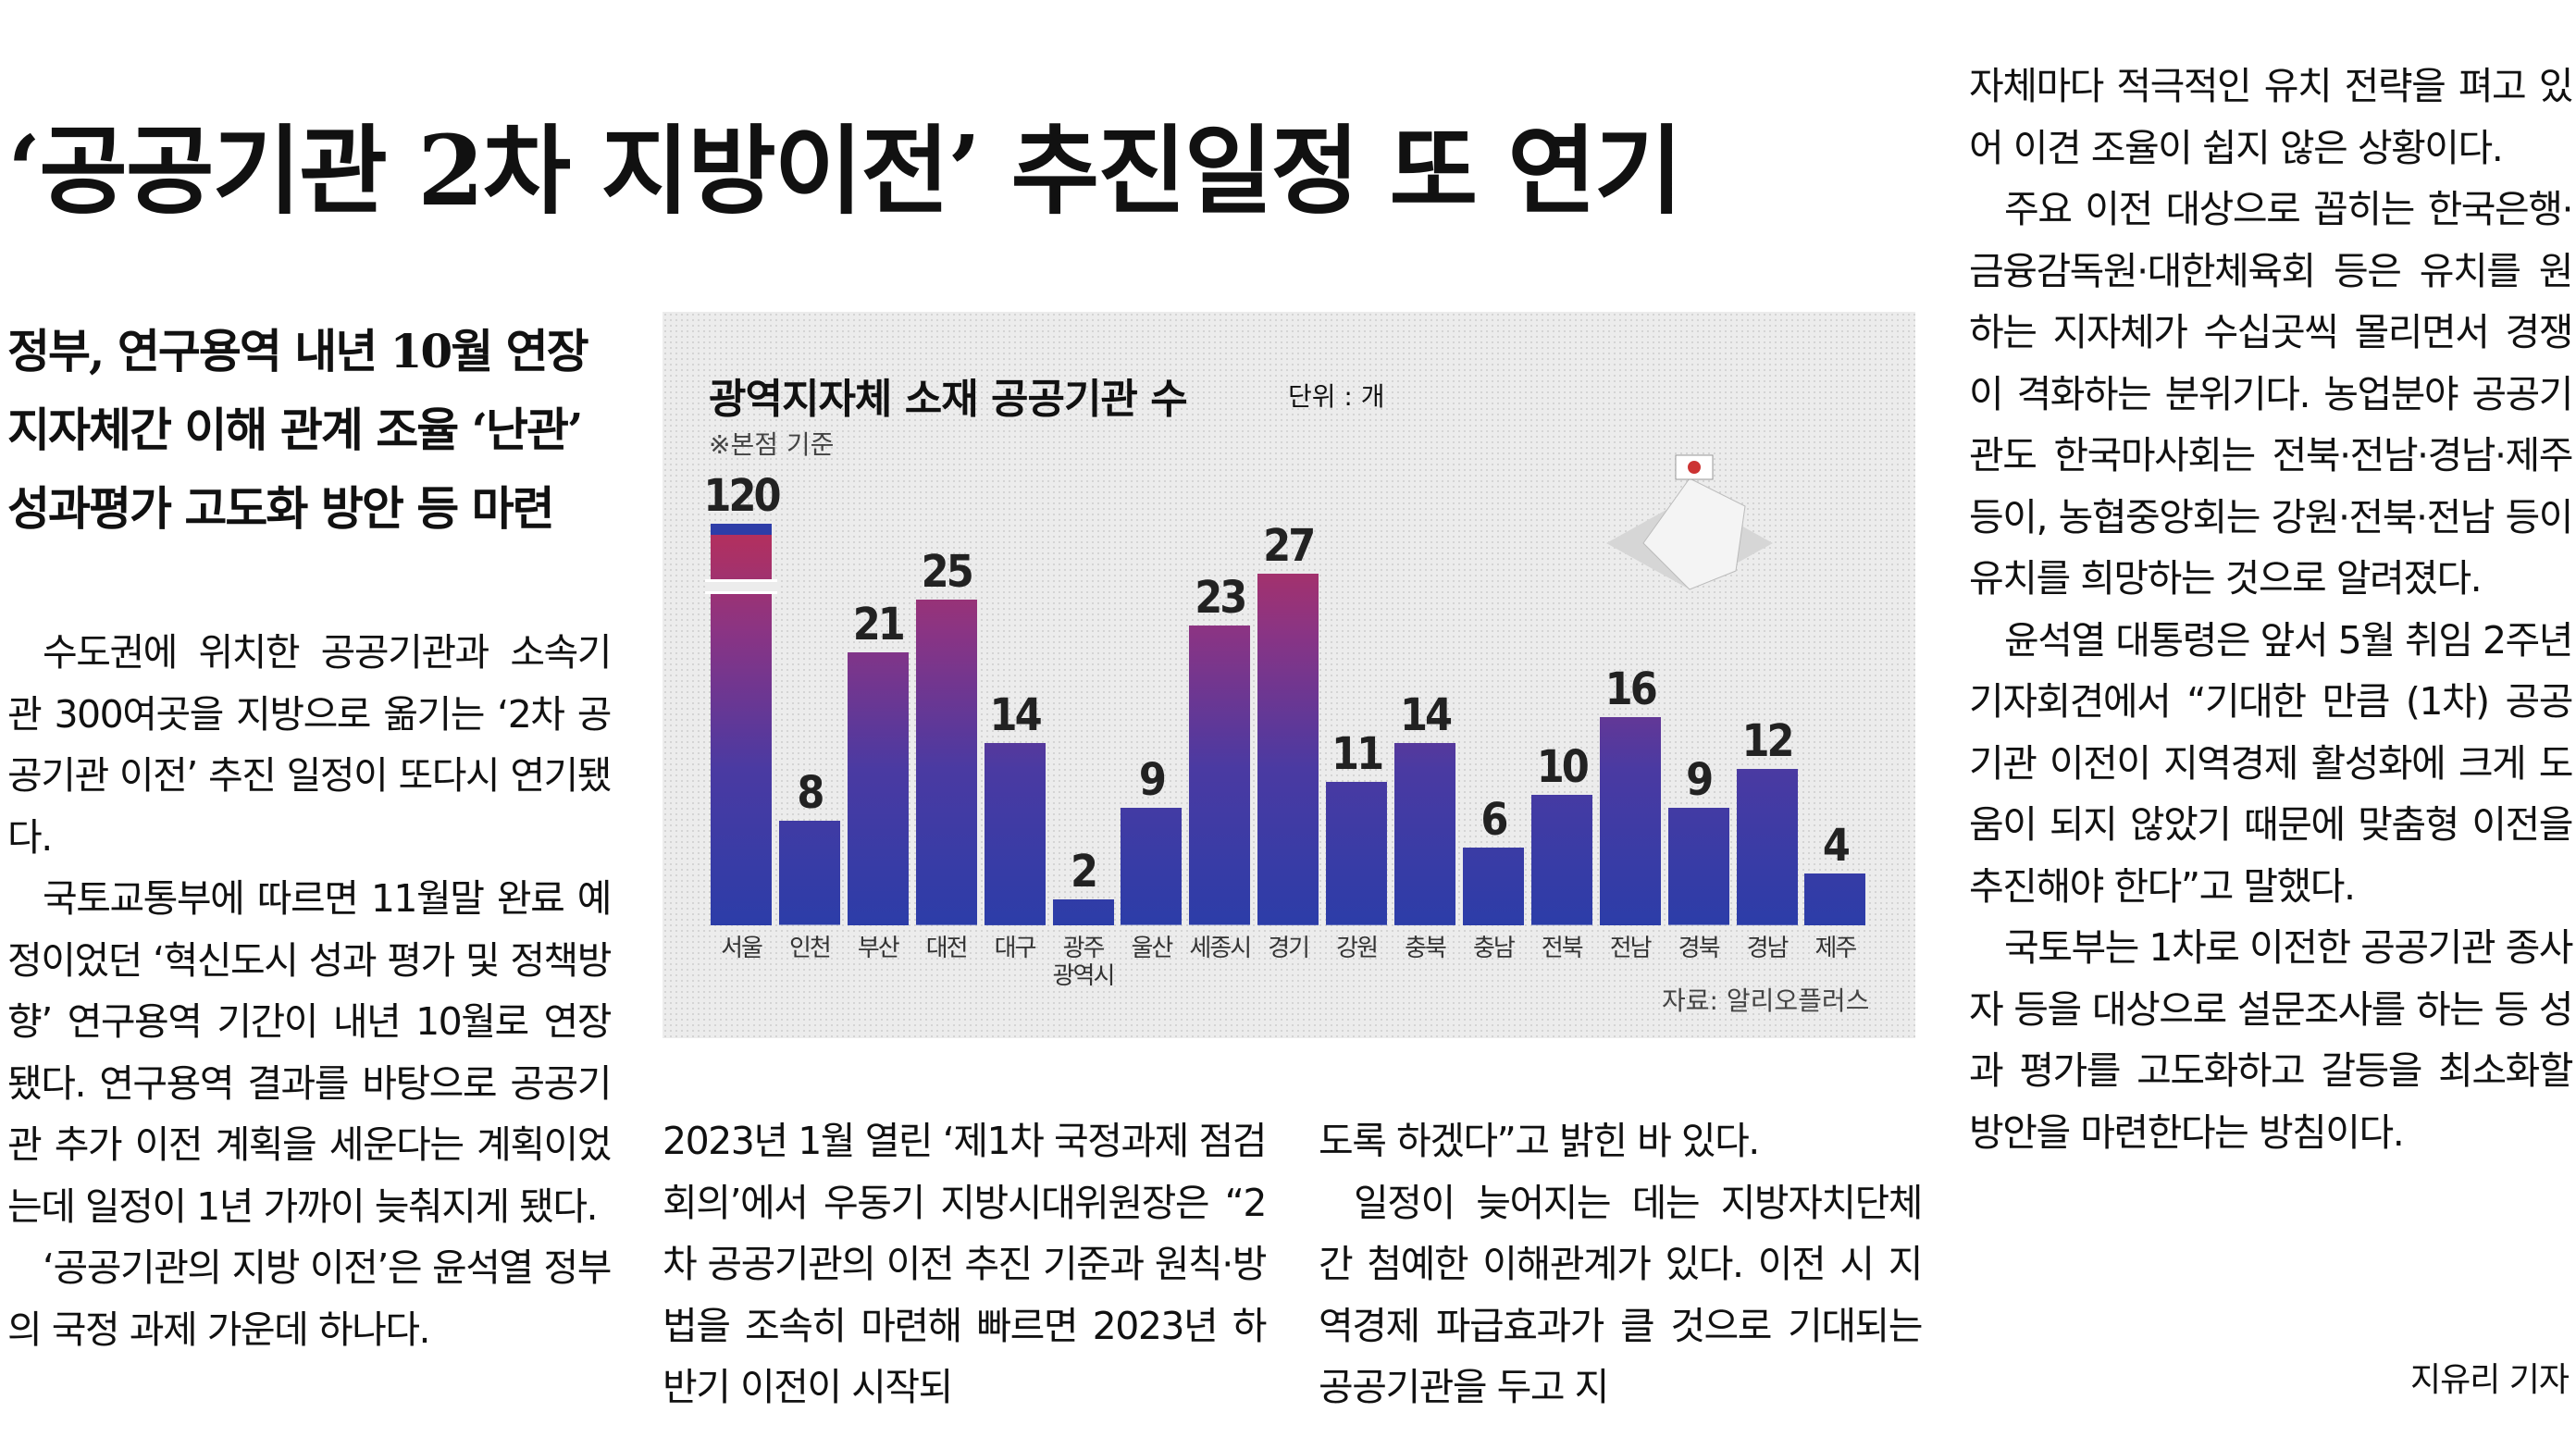  I want to click on x-tick-label: 대구, so click(1016, 948).